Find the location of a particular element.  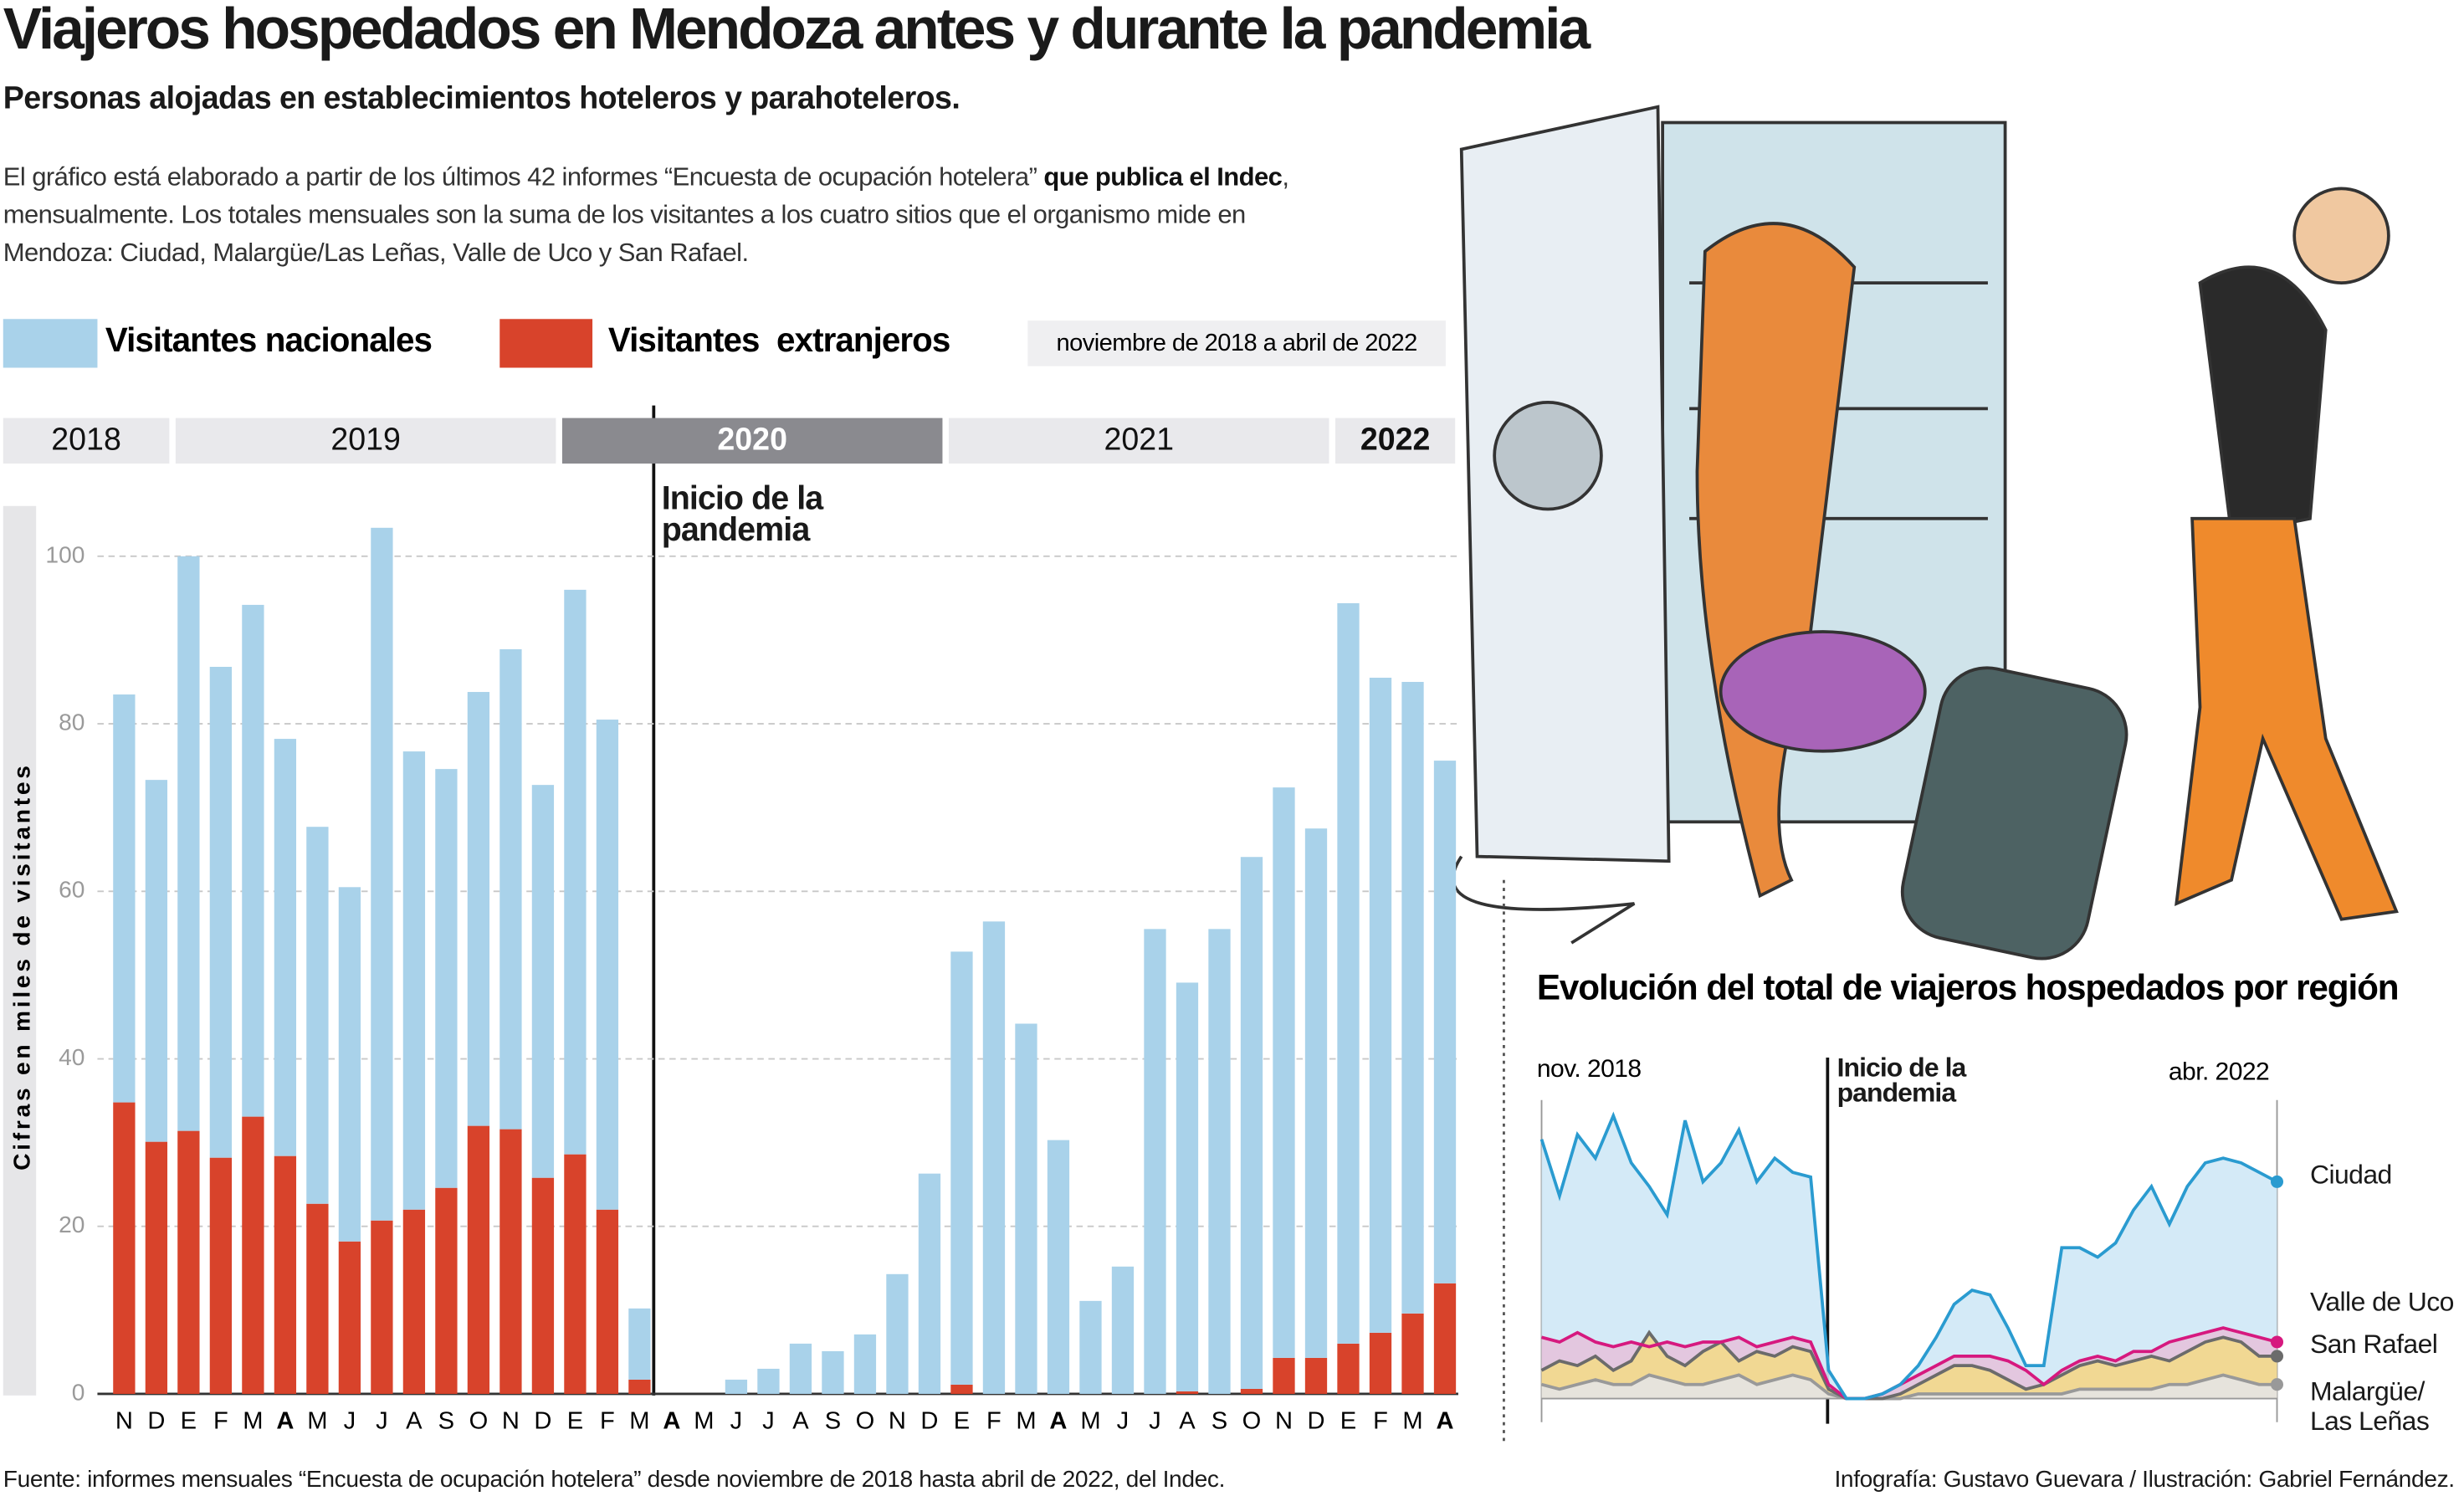

series-label: Malargüe/ Las Leñas is located at coordinates (2369, 1406).